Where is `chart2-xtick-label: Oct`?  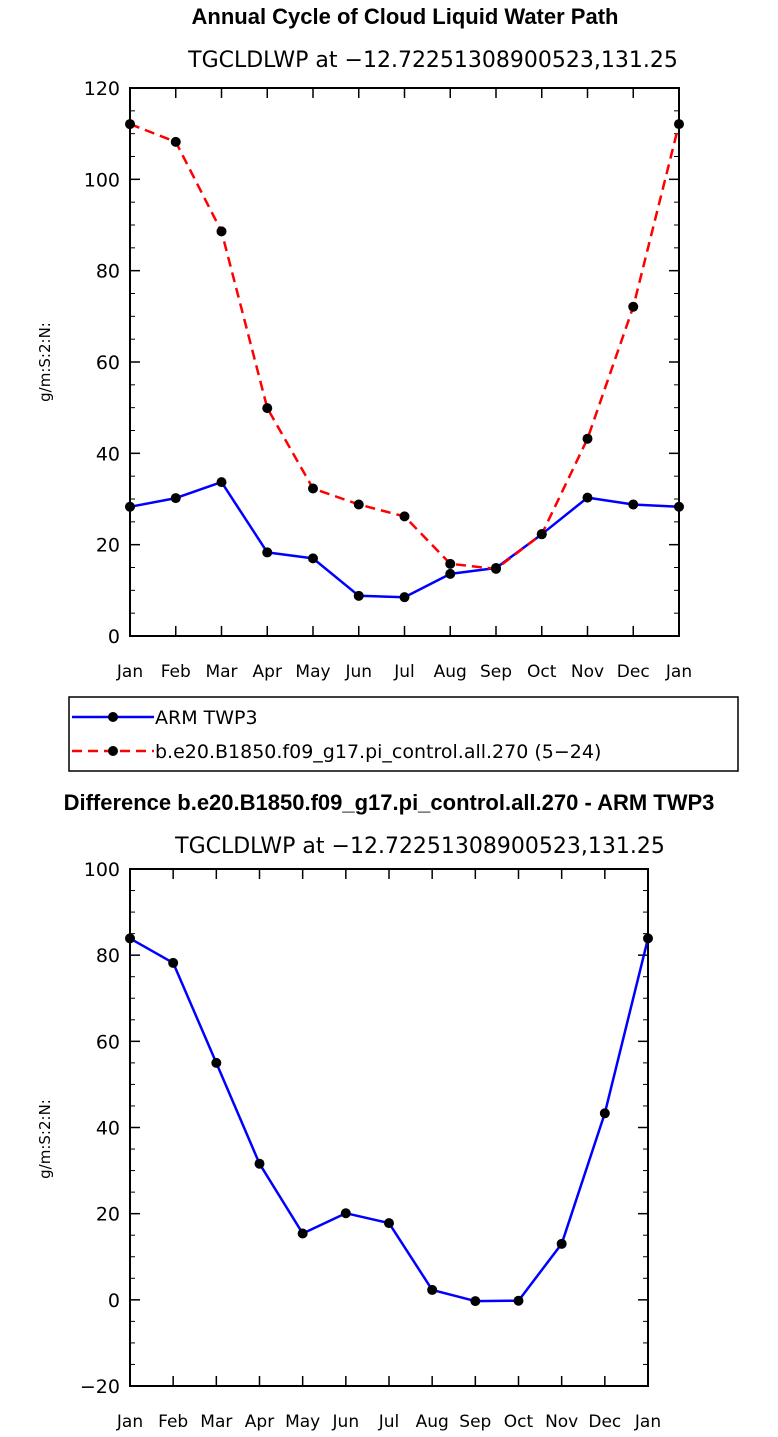
chart2-xtick-label: Oct is located at coordinates (519, 1422).